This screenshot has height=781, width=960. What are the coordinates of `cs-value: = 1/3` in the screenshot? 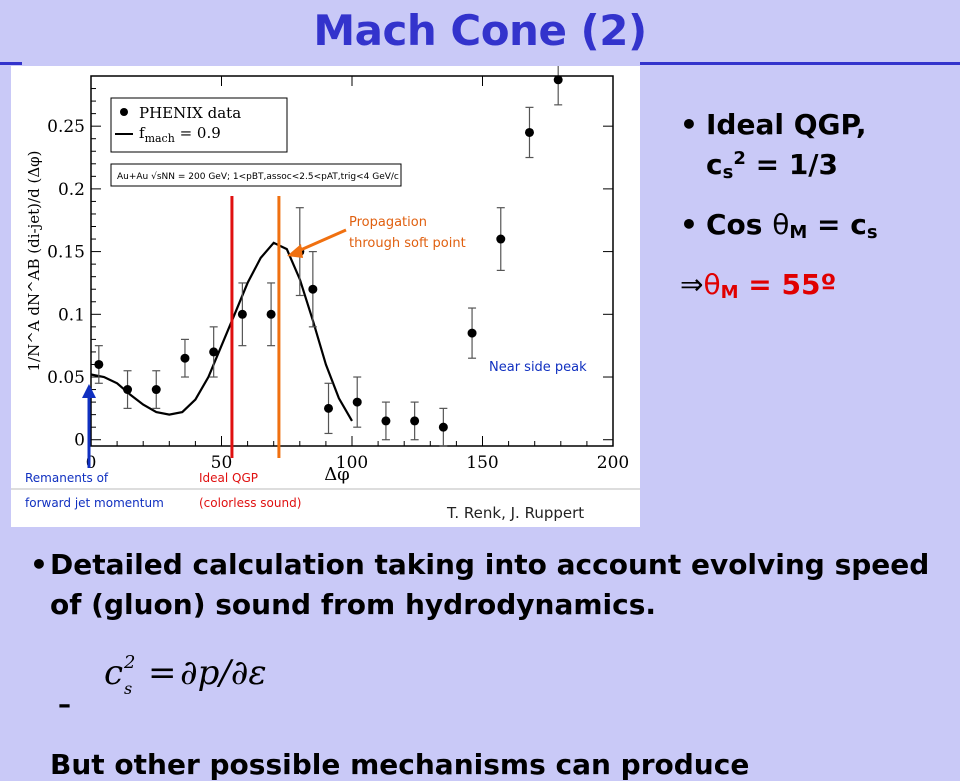 It's located at (792, 164).